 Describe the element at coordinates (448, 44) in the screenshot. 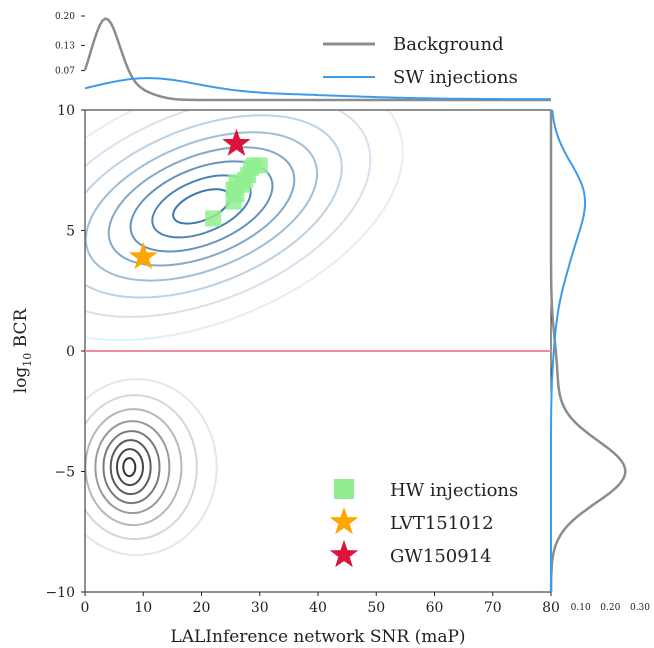

I see `legend-background-label: Background` at that location.